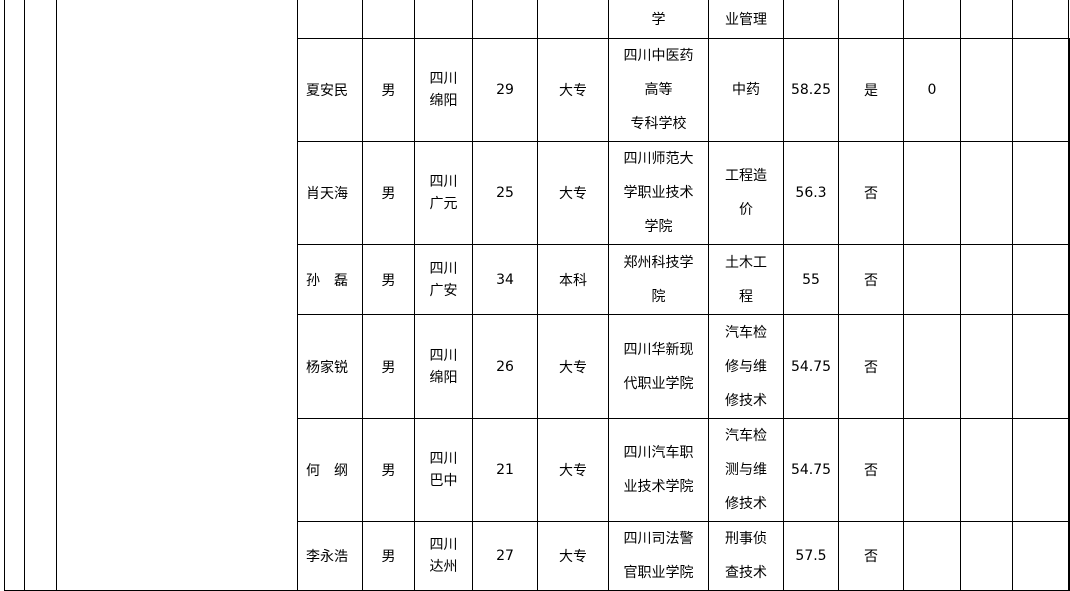 The width and height of the screenshot is (1070, 591). Describe the element at coordinates (932, 90) in the screenshot. I see `extra-cell: 0` at that location.